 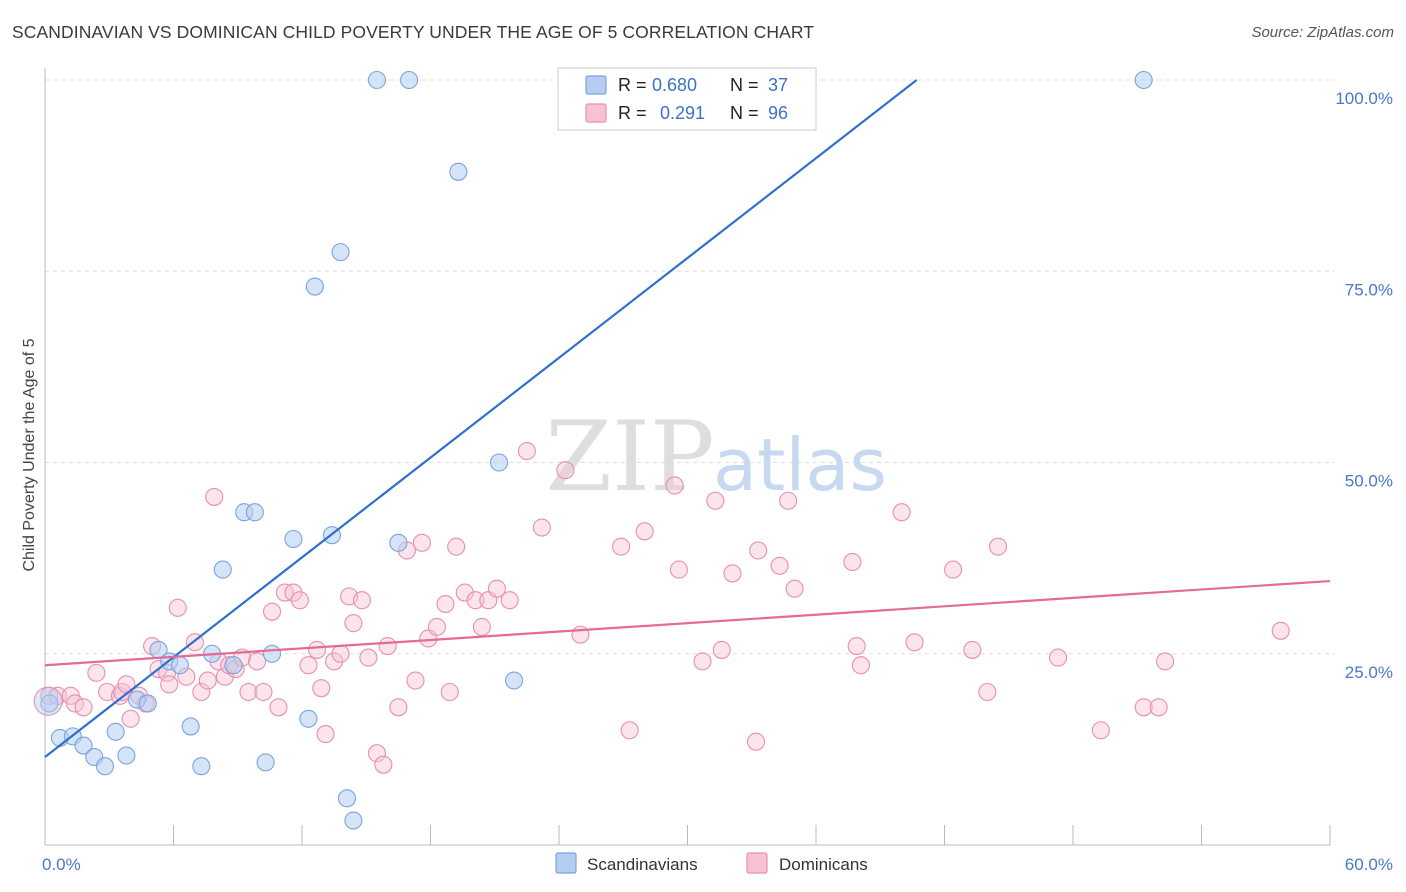 What do you see at coordinates (711, 863) in the screenshot?
I see `legend-bottom: Scandinavians Dominicans` at bounding box center [711, 863].